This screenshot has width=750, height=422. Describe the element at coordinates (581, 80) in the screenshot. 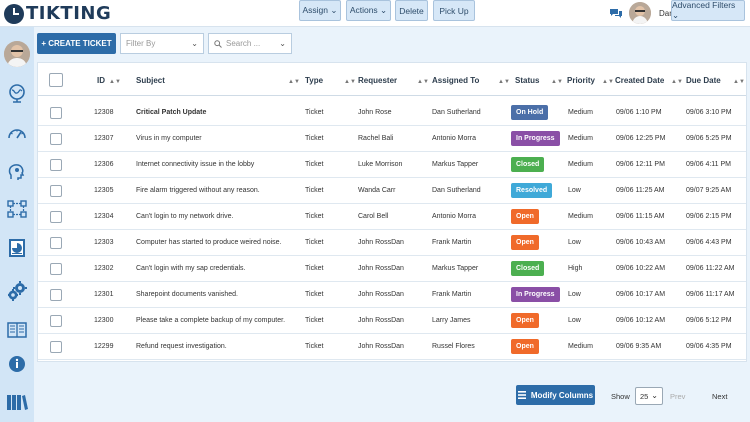

I see `column-header-priority: Priority` at that location.